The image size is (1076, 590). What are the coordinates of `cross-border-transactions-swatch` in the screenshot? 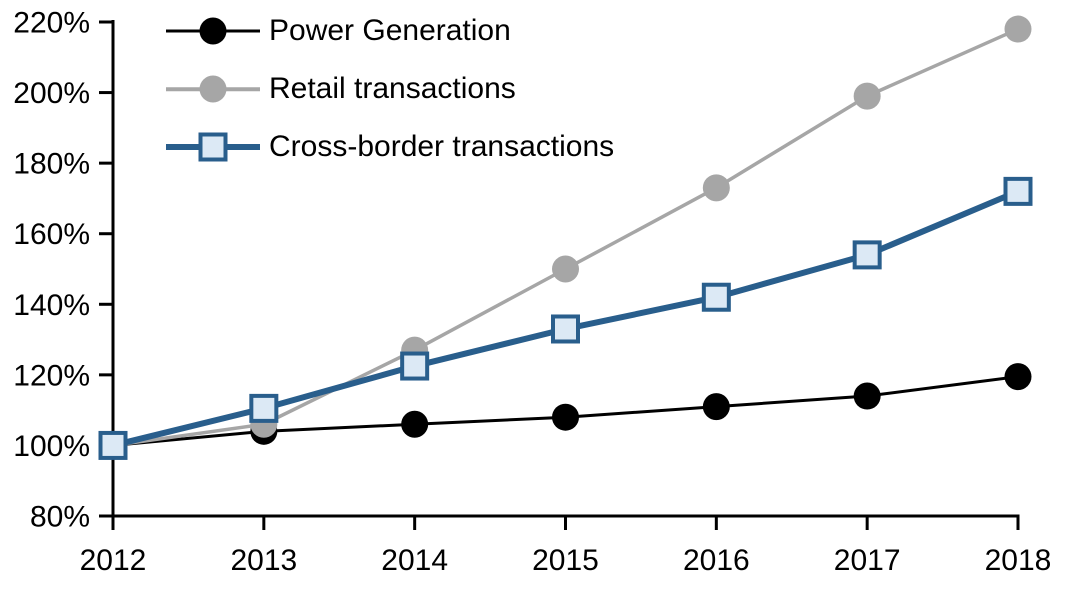 It's located at (213, 147).